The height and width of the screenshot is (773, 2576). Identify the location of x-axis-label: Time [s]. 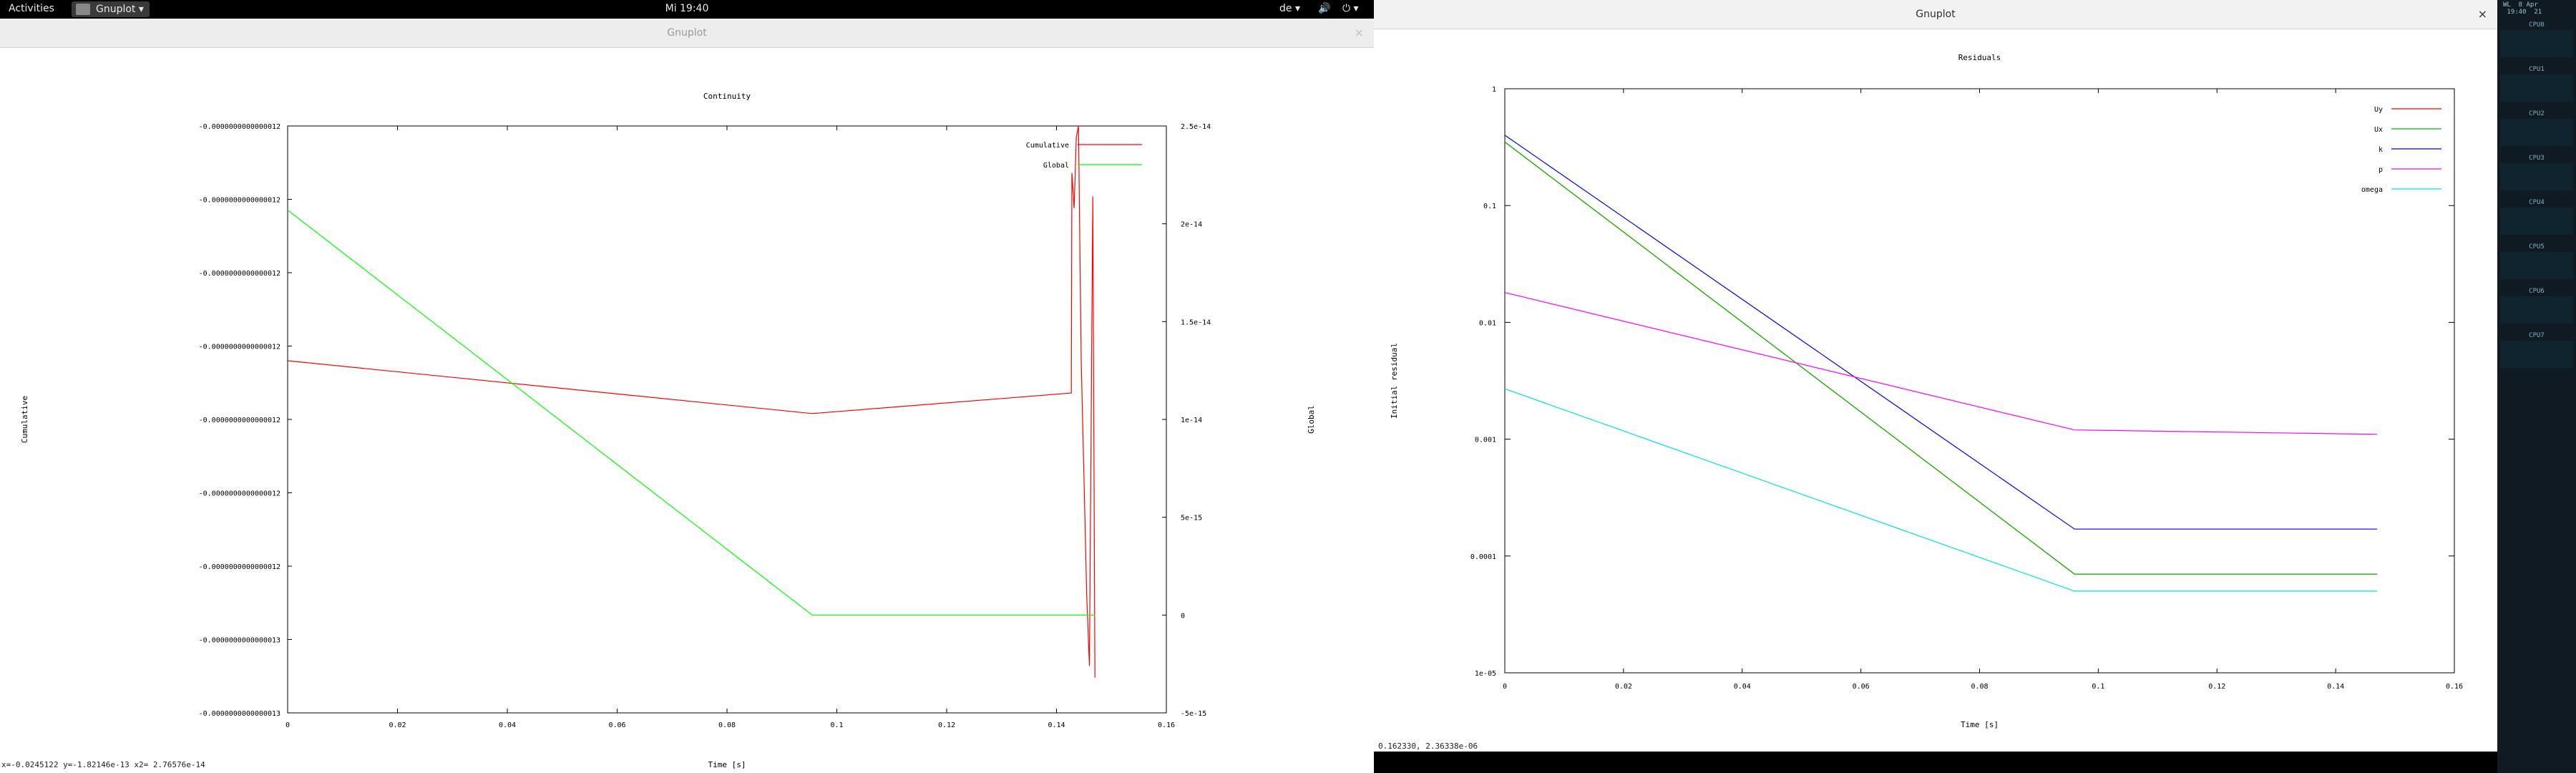
(1980, 724).